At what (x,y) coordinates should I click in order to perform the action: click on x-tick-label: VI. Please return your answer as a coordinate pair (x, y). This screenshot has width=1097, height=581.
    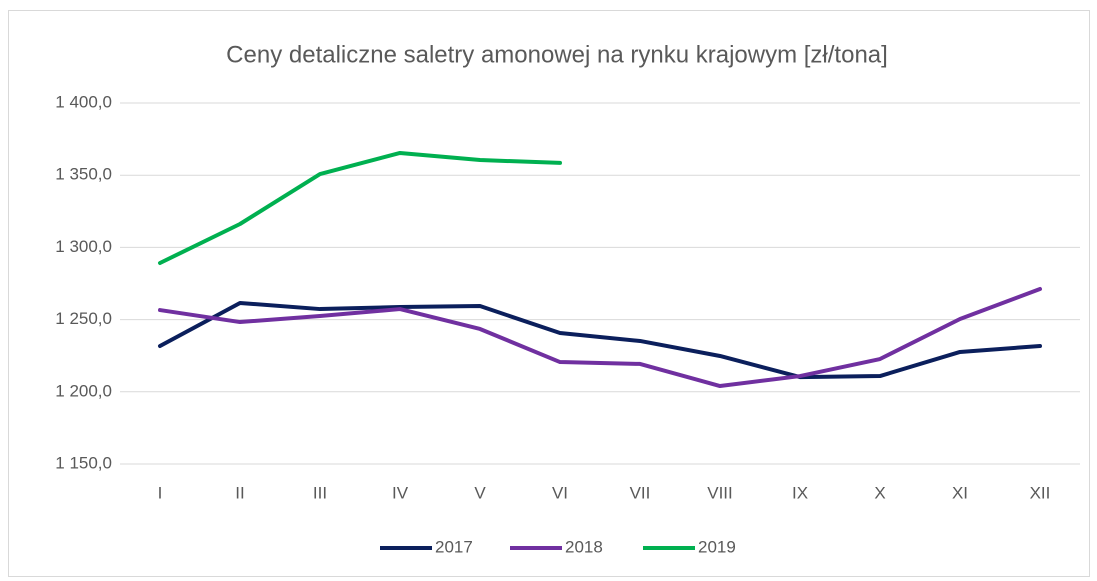
    Looking at the image, I should click on (560, 492).